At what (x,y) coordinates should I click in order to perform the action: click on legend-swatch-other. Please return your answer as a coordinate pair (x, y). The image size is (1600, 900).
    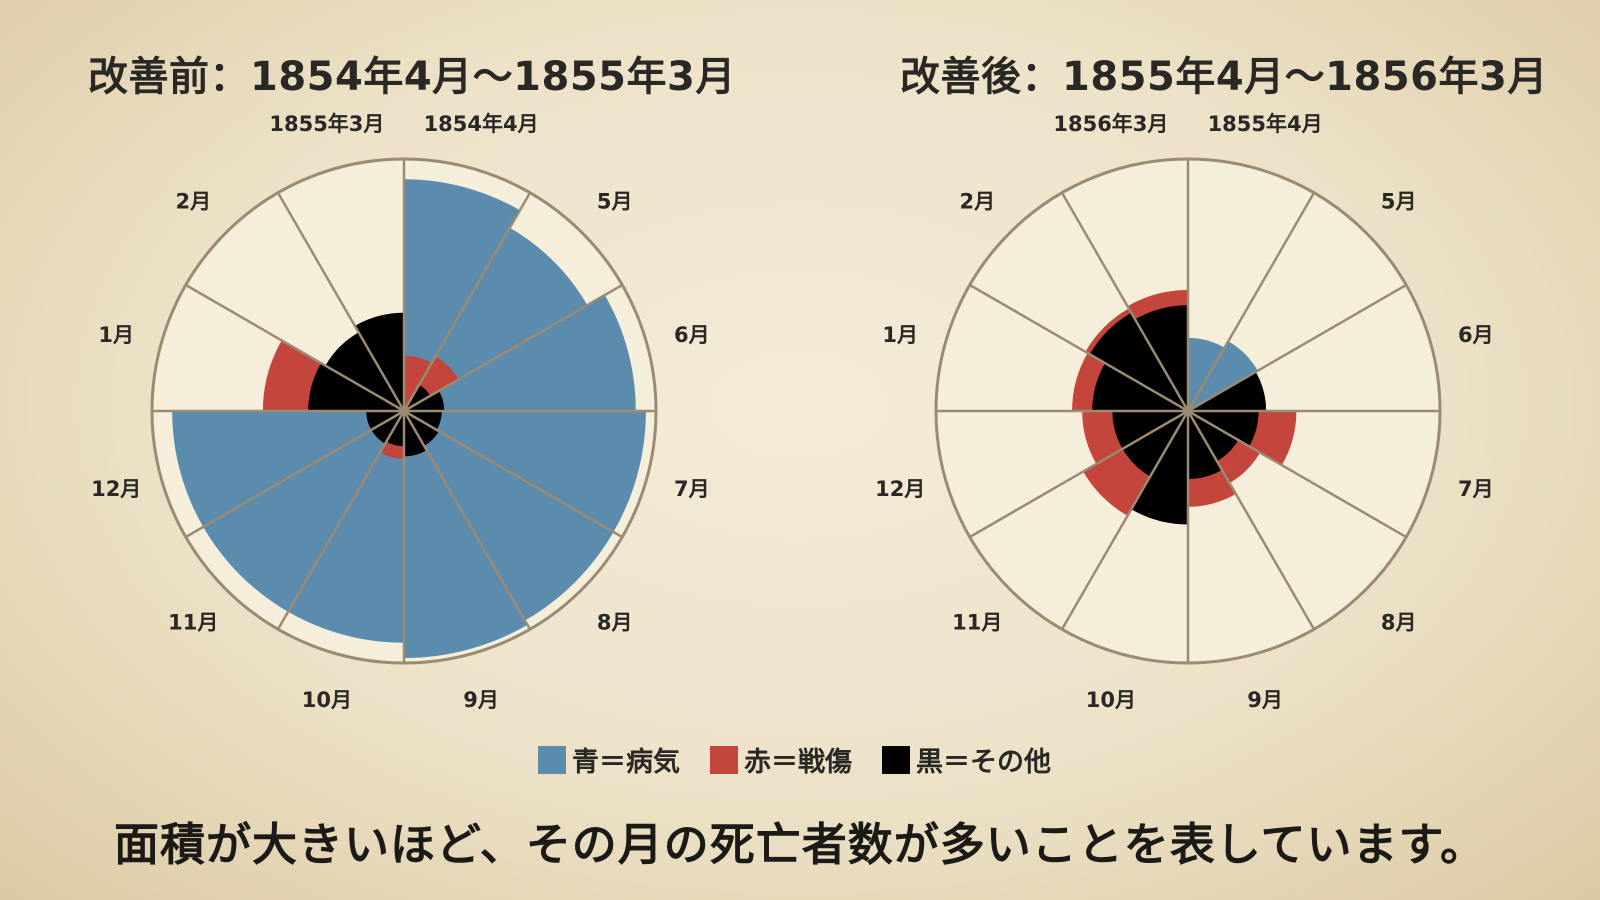
    Looking at the image, I should click on (896, 759).